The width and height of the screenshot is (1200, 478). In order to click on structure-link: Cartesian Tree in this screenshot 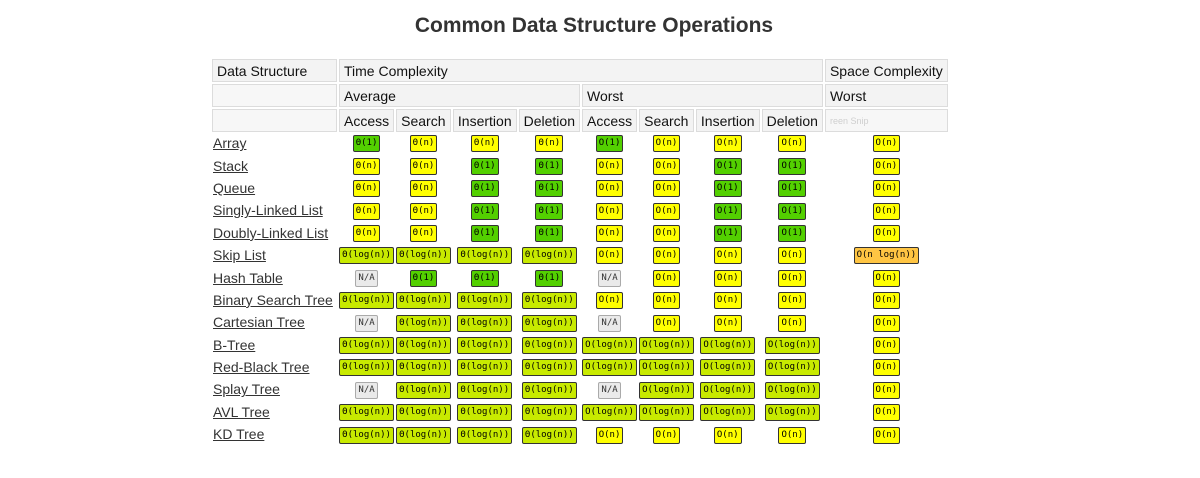, I will do `click(259, 322)`.